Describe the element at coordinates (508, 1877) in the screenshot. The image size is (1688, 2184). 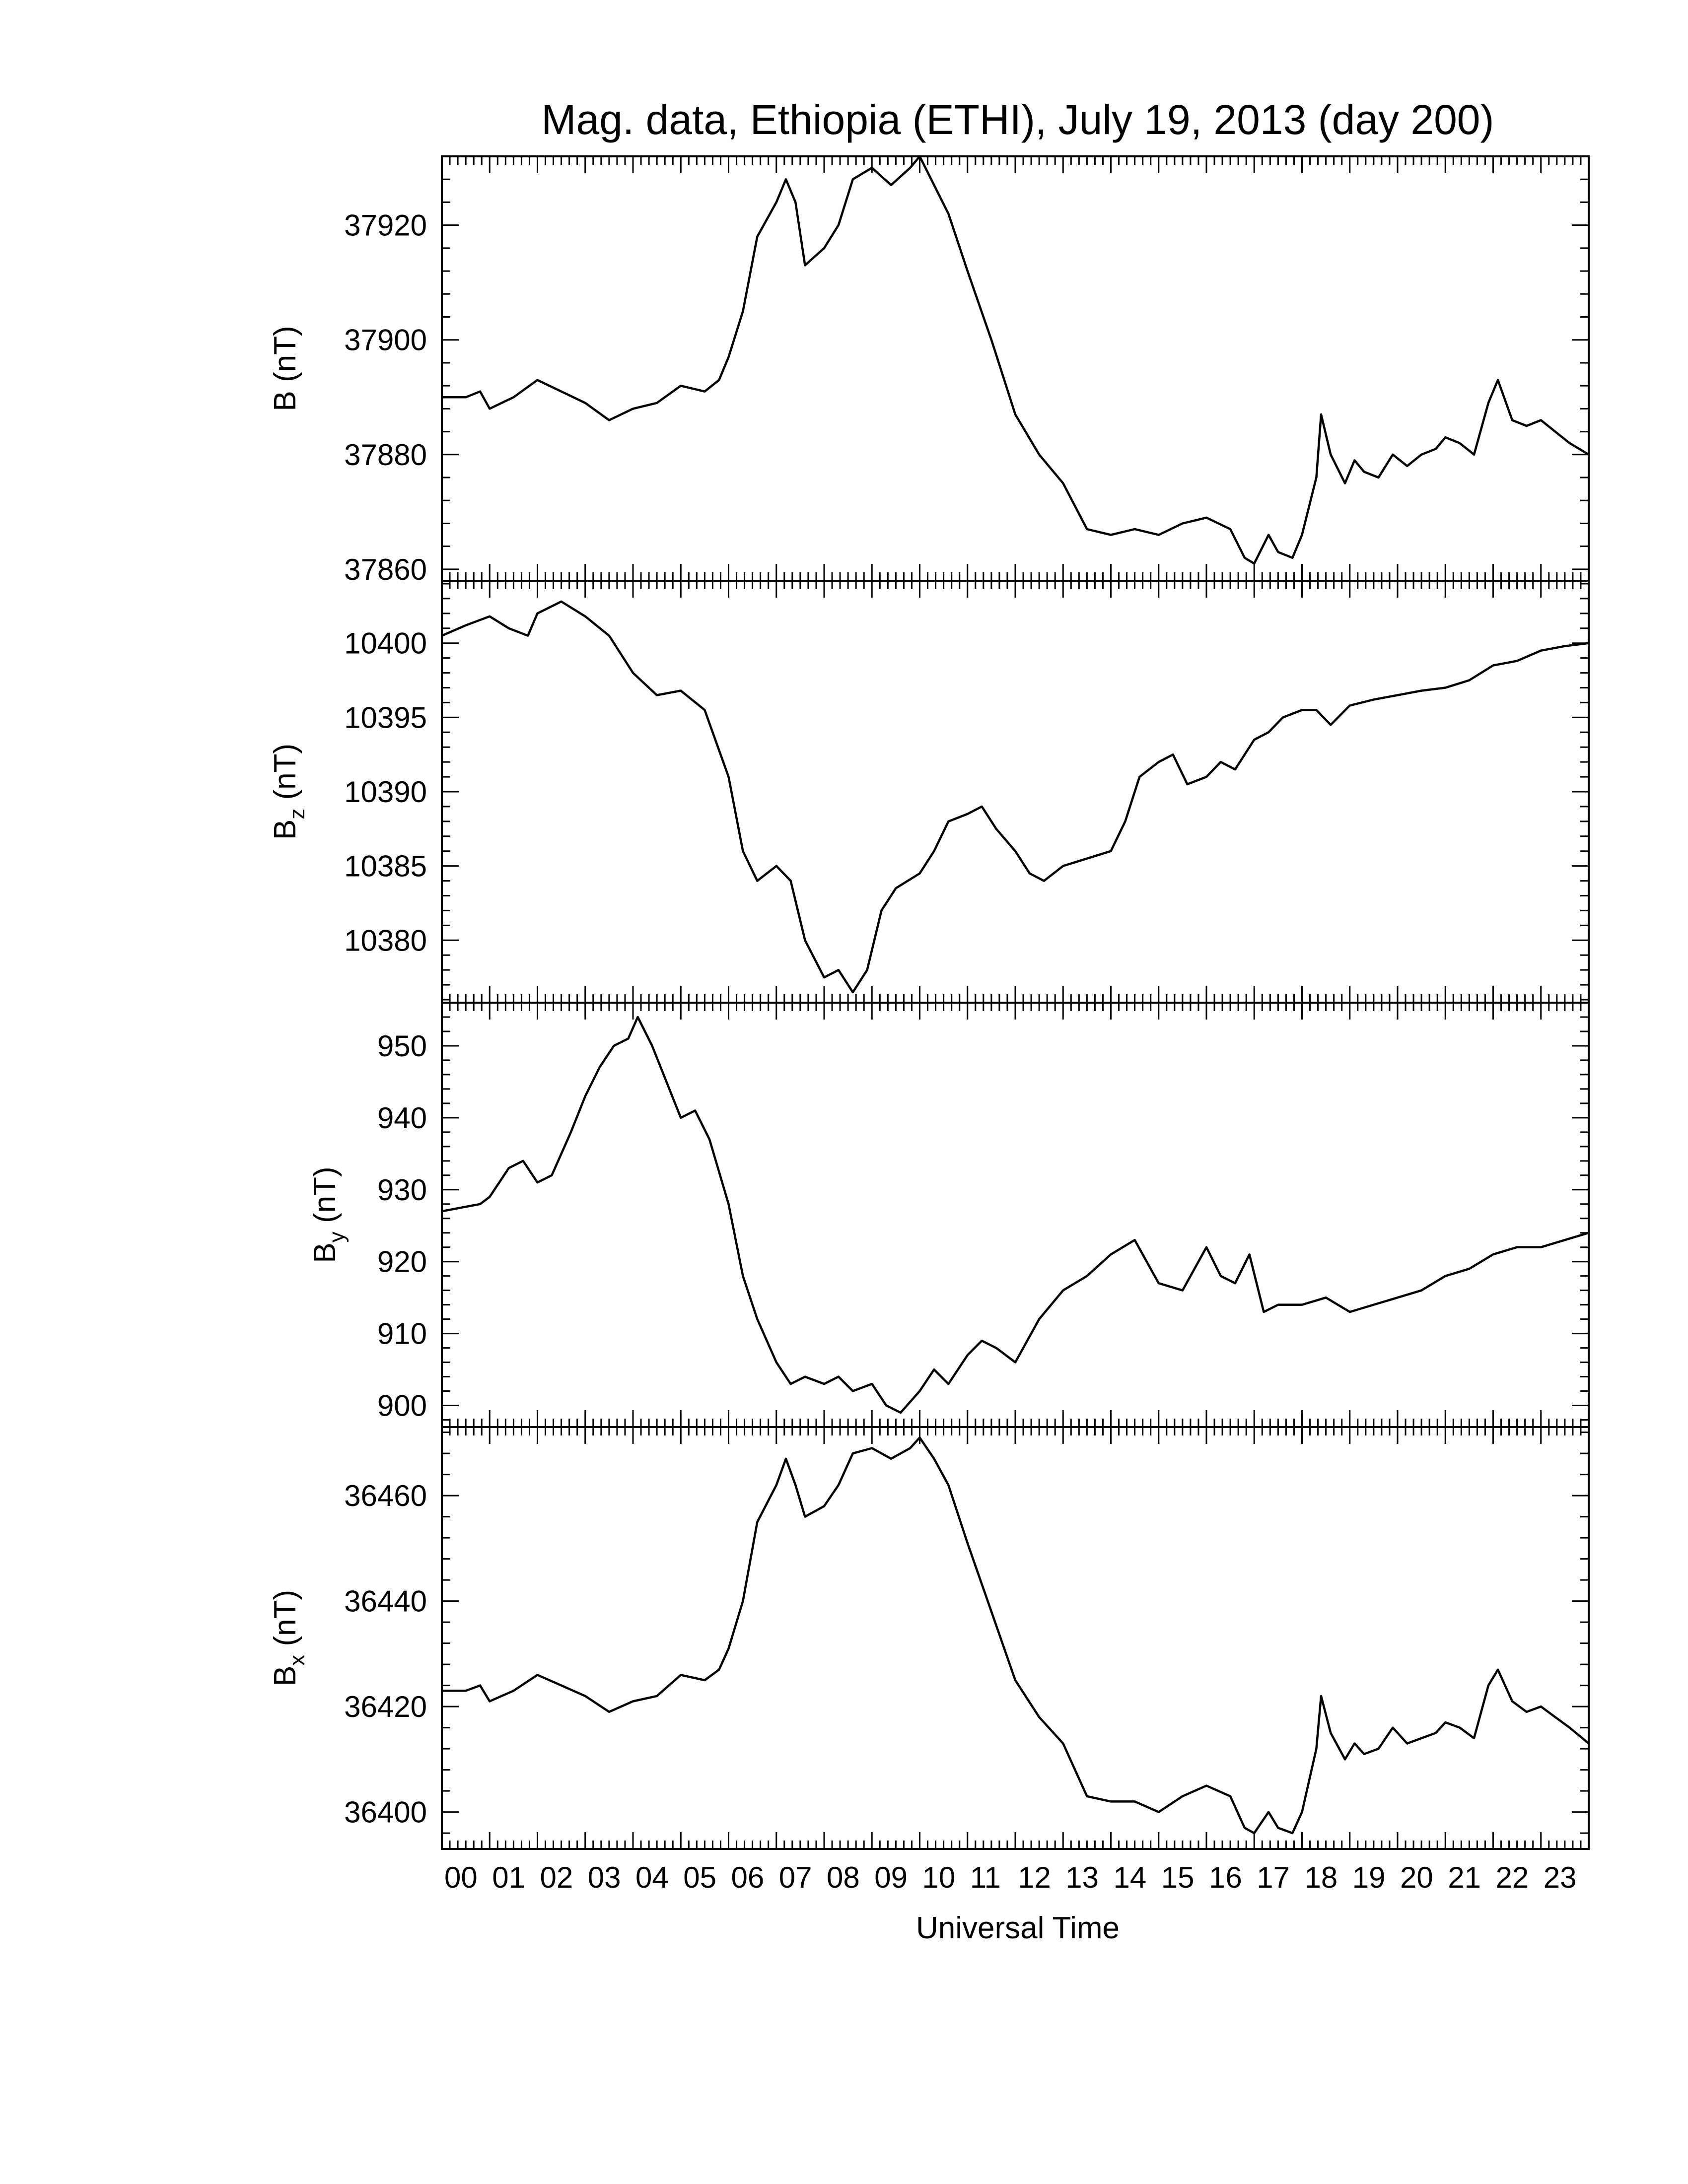
I see `x-tick-label: 01` at that location.